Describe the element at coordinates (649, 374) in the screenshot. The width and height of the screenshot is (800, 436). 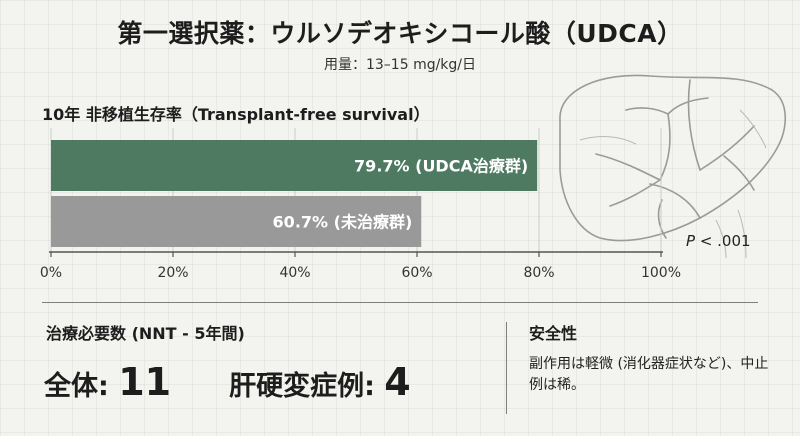
I see `safety-text: 副作用は軽微 (消化器症状など)、中止例は稀。` at that location.